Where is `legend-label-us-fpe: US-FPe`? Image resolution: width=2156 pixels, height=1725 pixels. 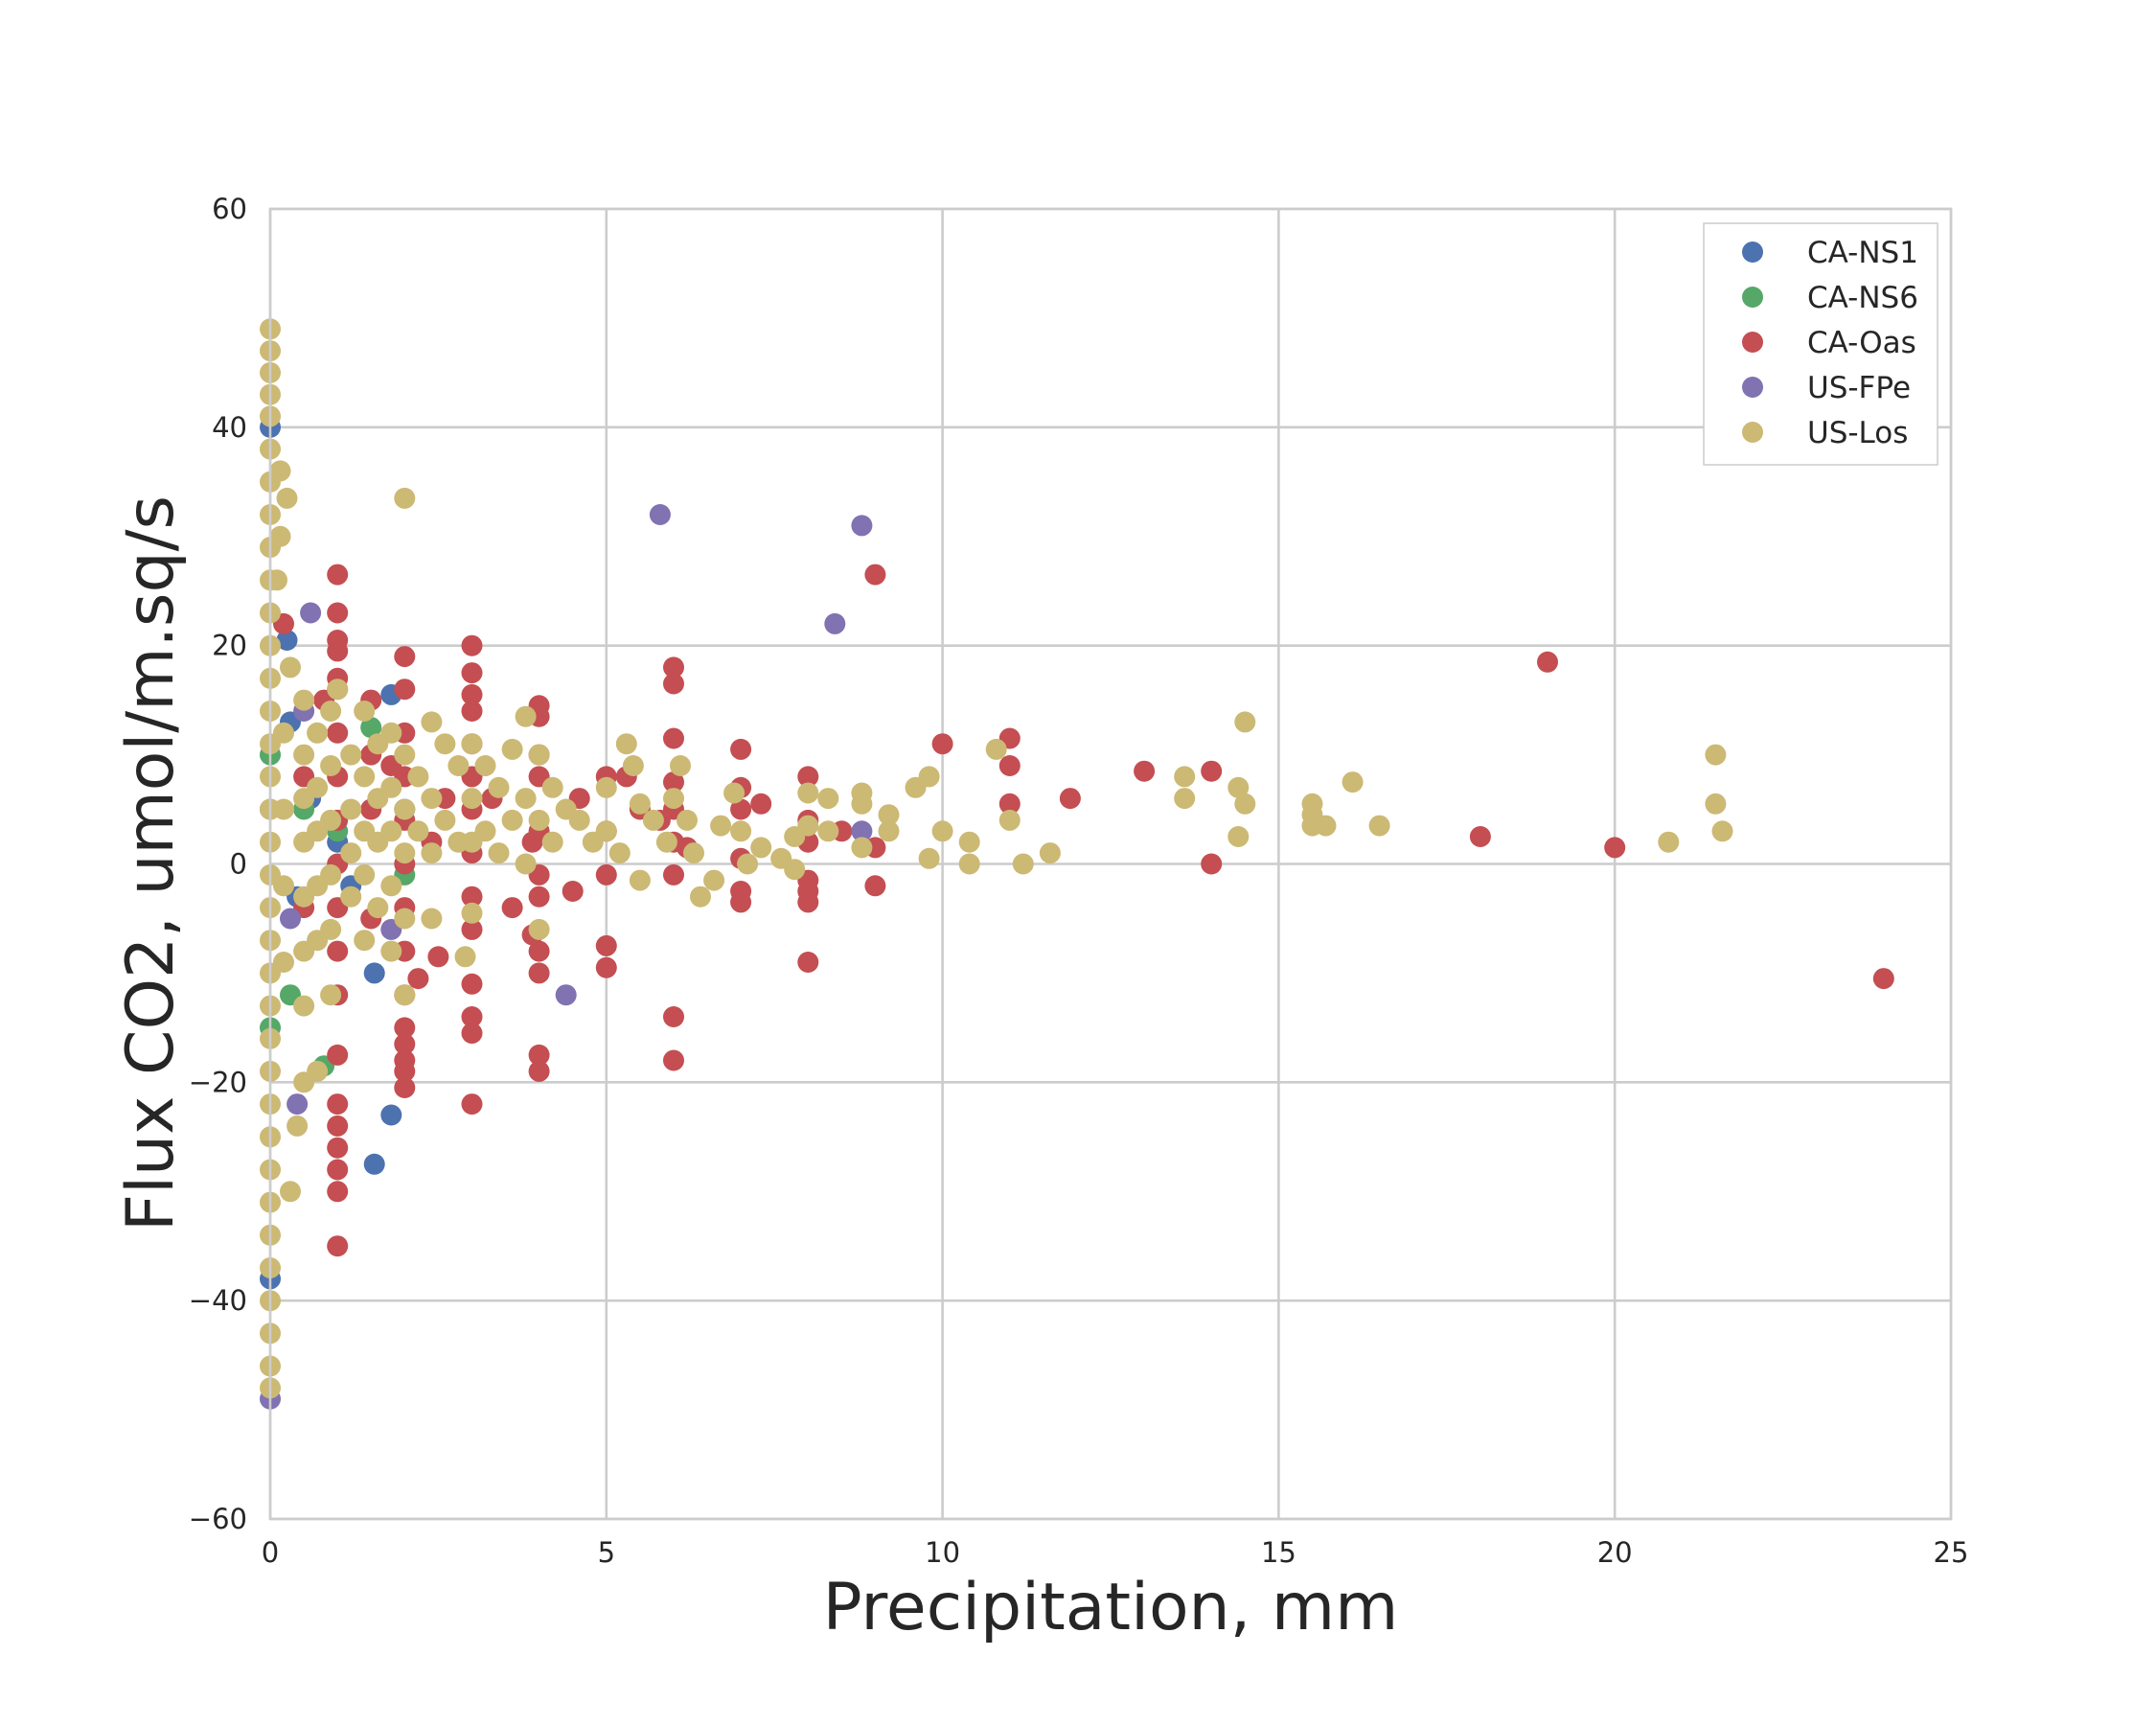
legend-label-us-fpe: US-FPe is located at coordinates (1859, 388).